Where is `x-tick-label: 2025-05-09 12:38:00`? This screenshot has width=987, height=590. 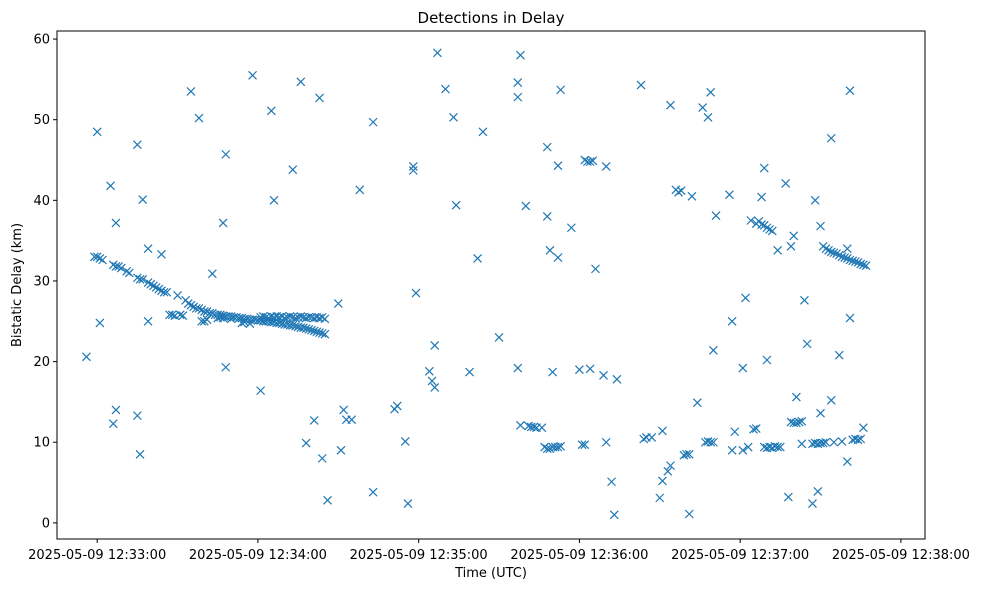 x-tick-label: 2025-05-09 12:38:00 is located at coordinates (901, 555).